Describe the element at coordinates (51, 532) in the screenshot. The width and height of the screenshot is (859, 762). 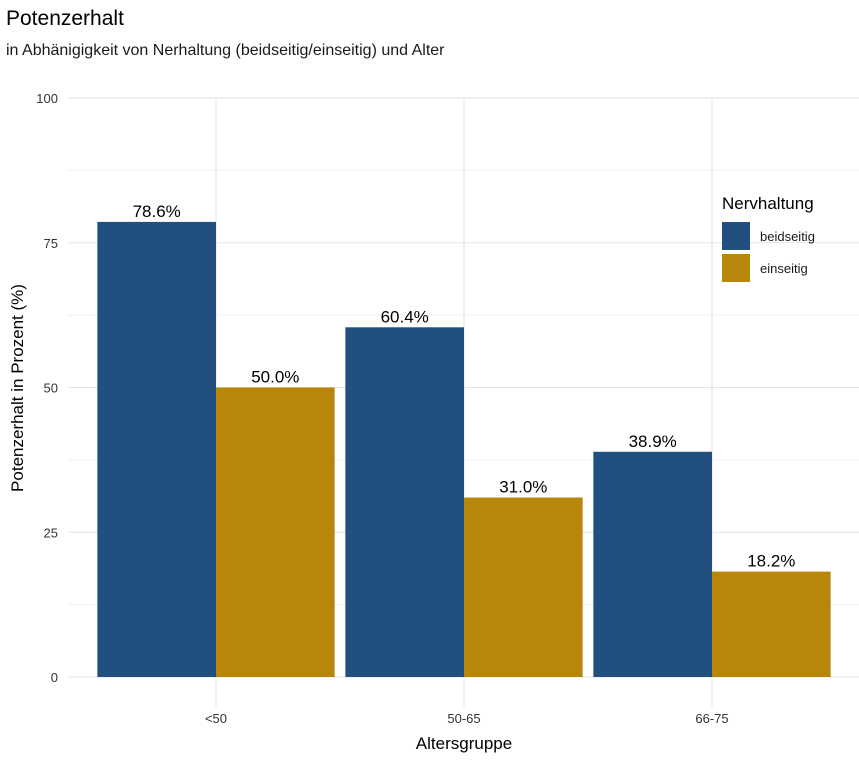
I see `y-tick-label: 25` at that location.